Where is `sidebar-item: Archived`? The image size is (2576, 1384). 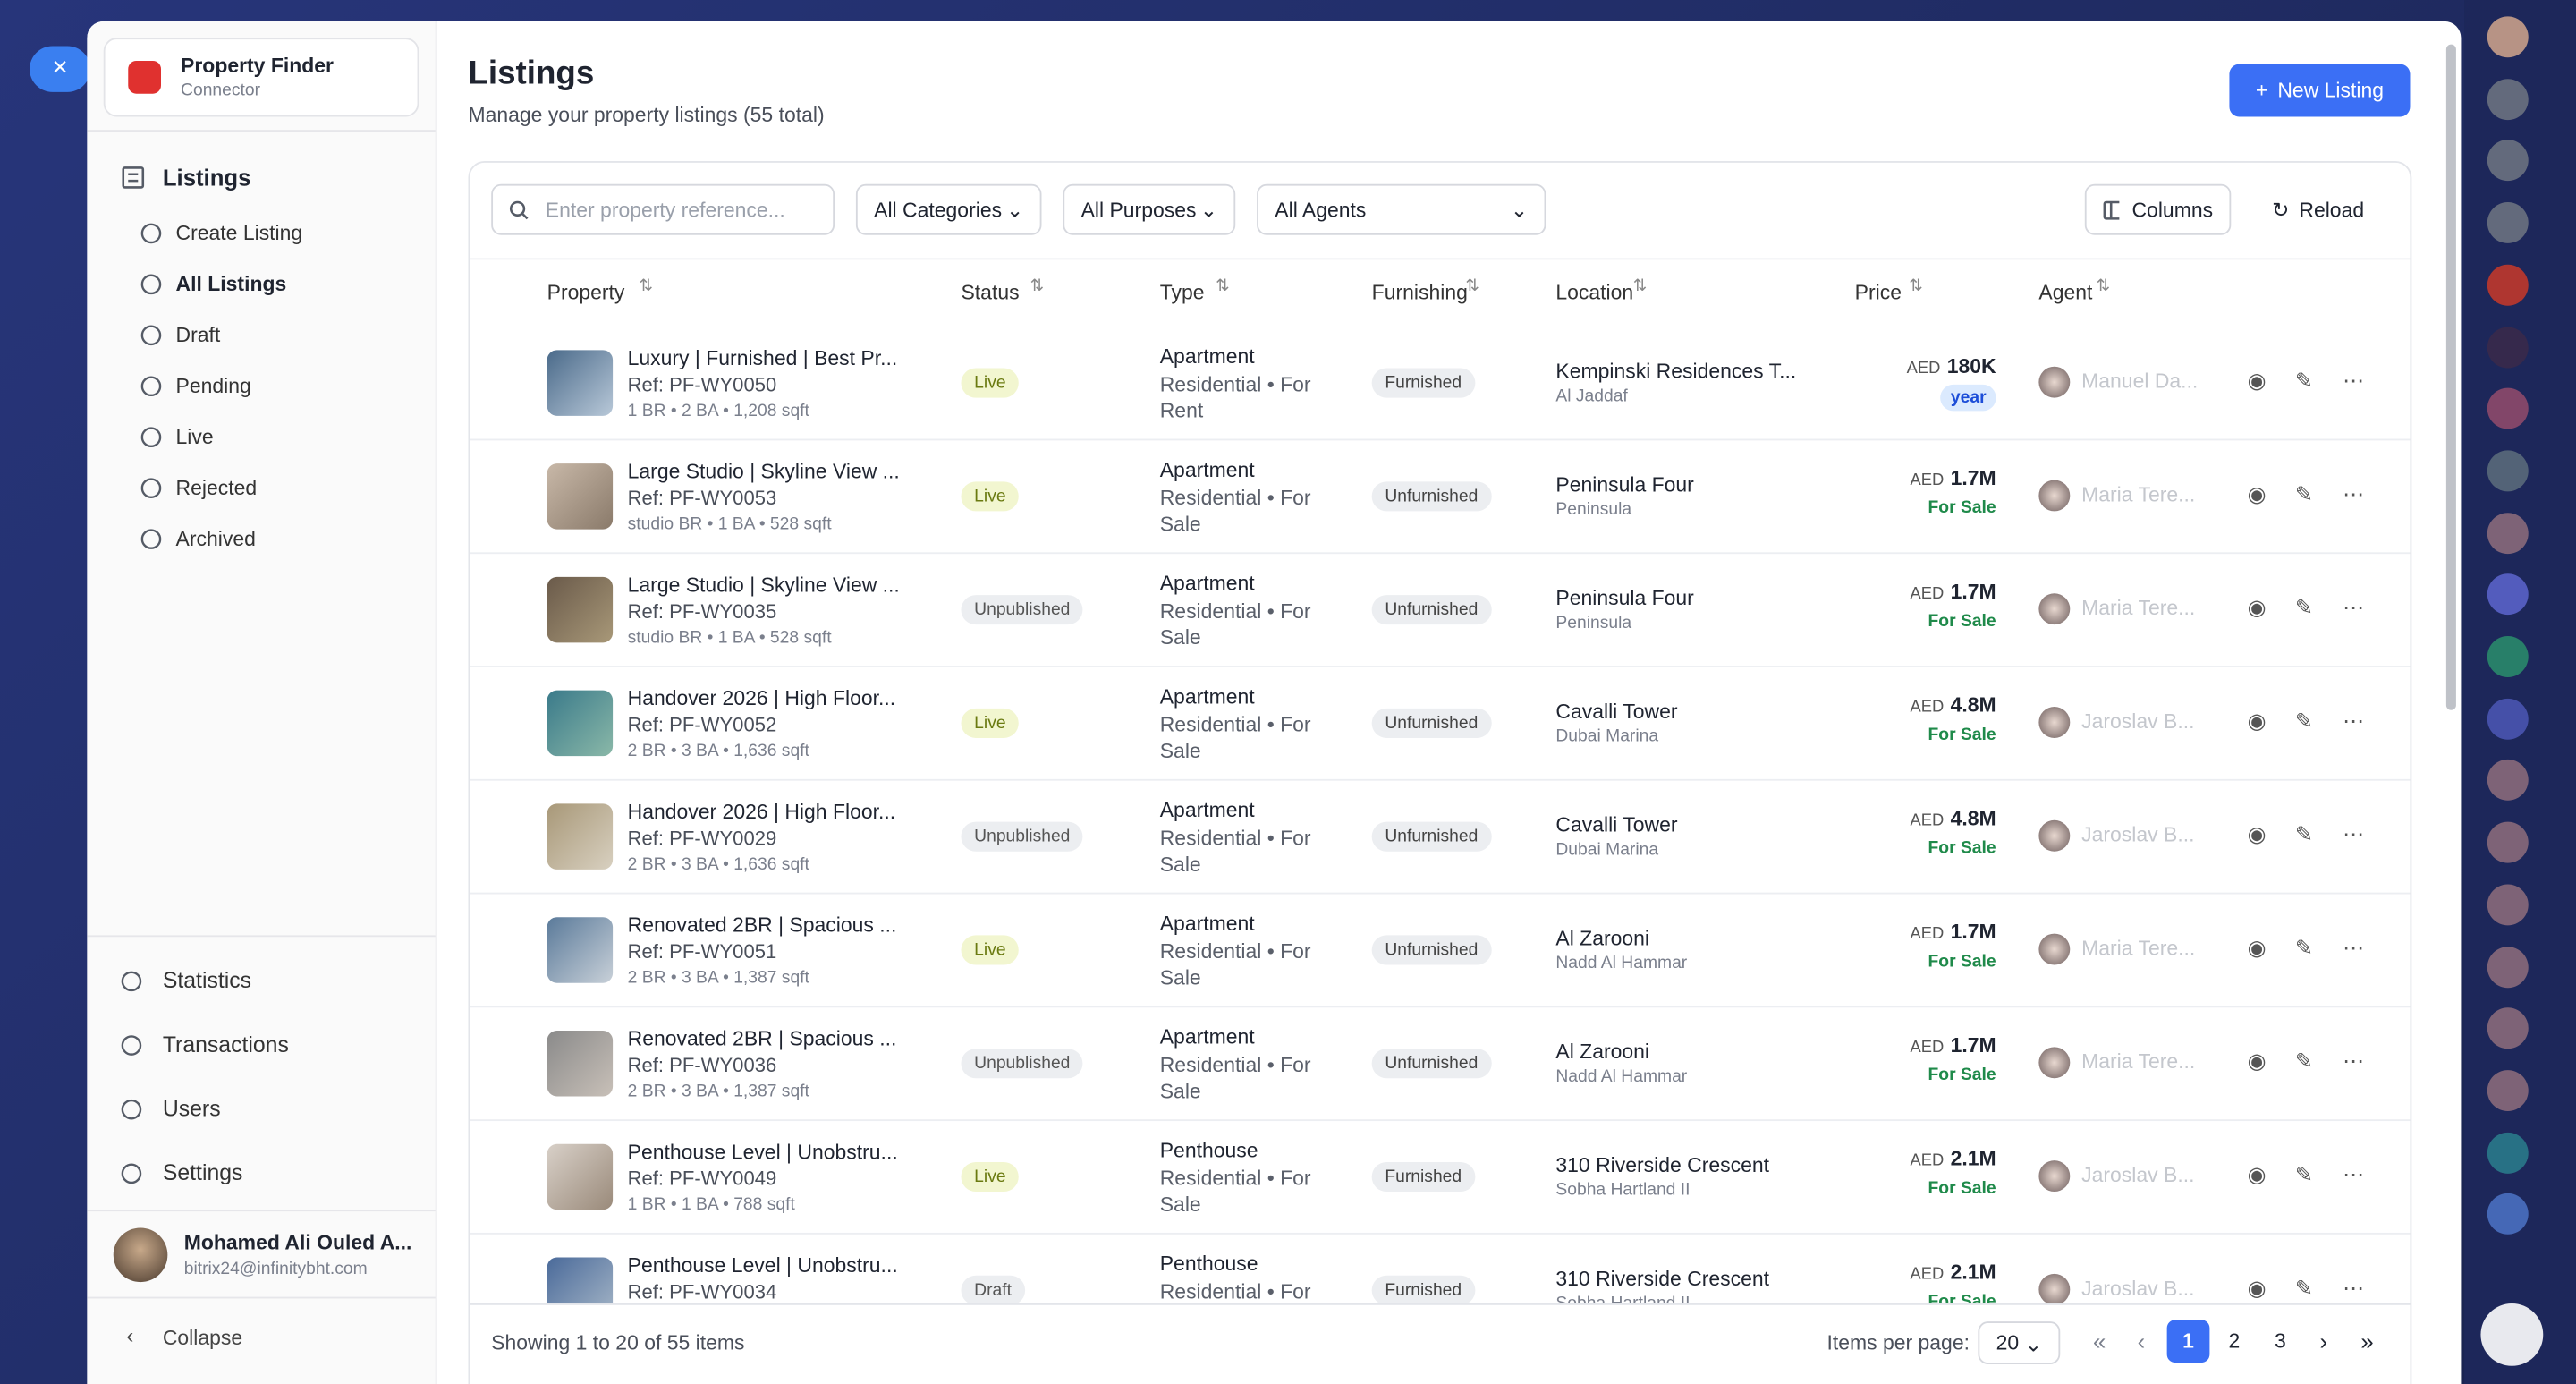 sidebar-item: Archived is located at coordinates (215, 539).